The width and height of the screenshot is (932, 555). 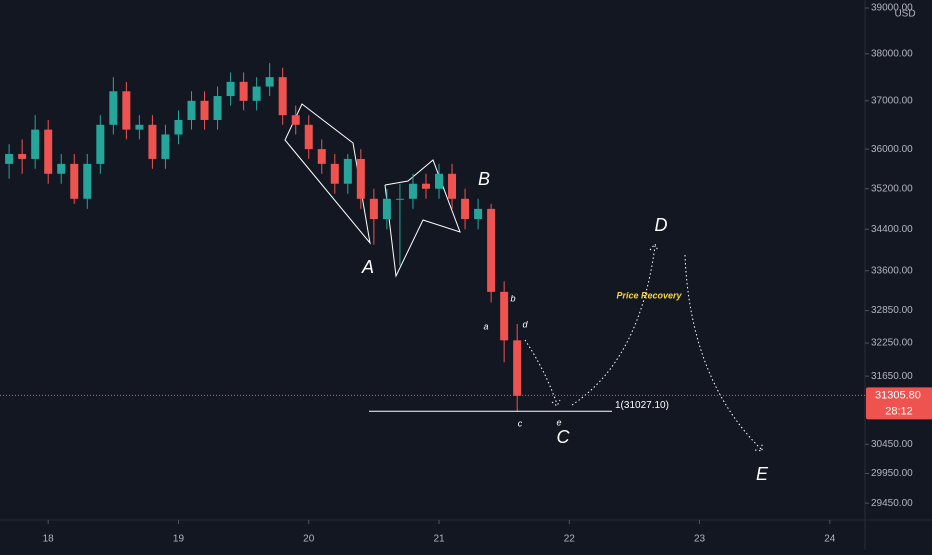 I want to click on y-tick-label: 31650.00, so click(x=892, y=376).